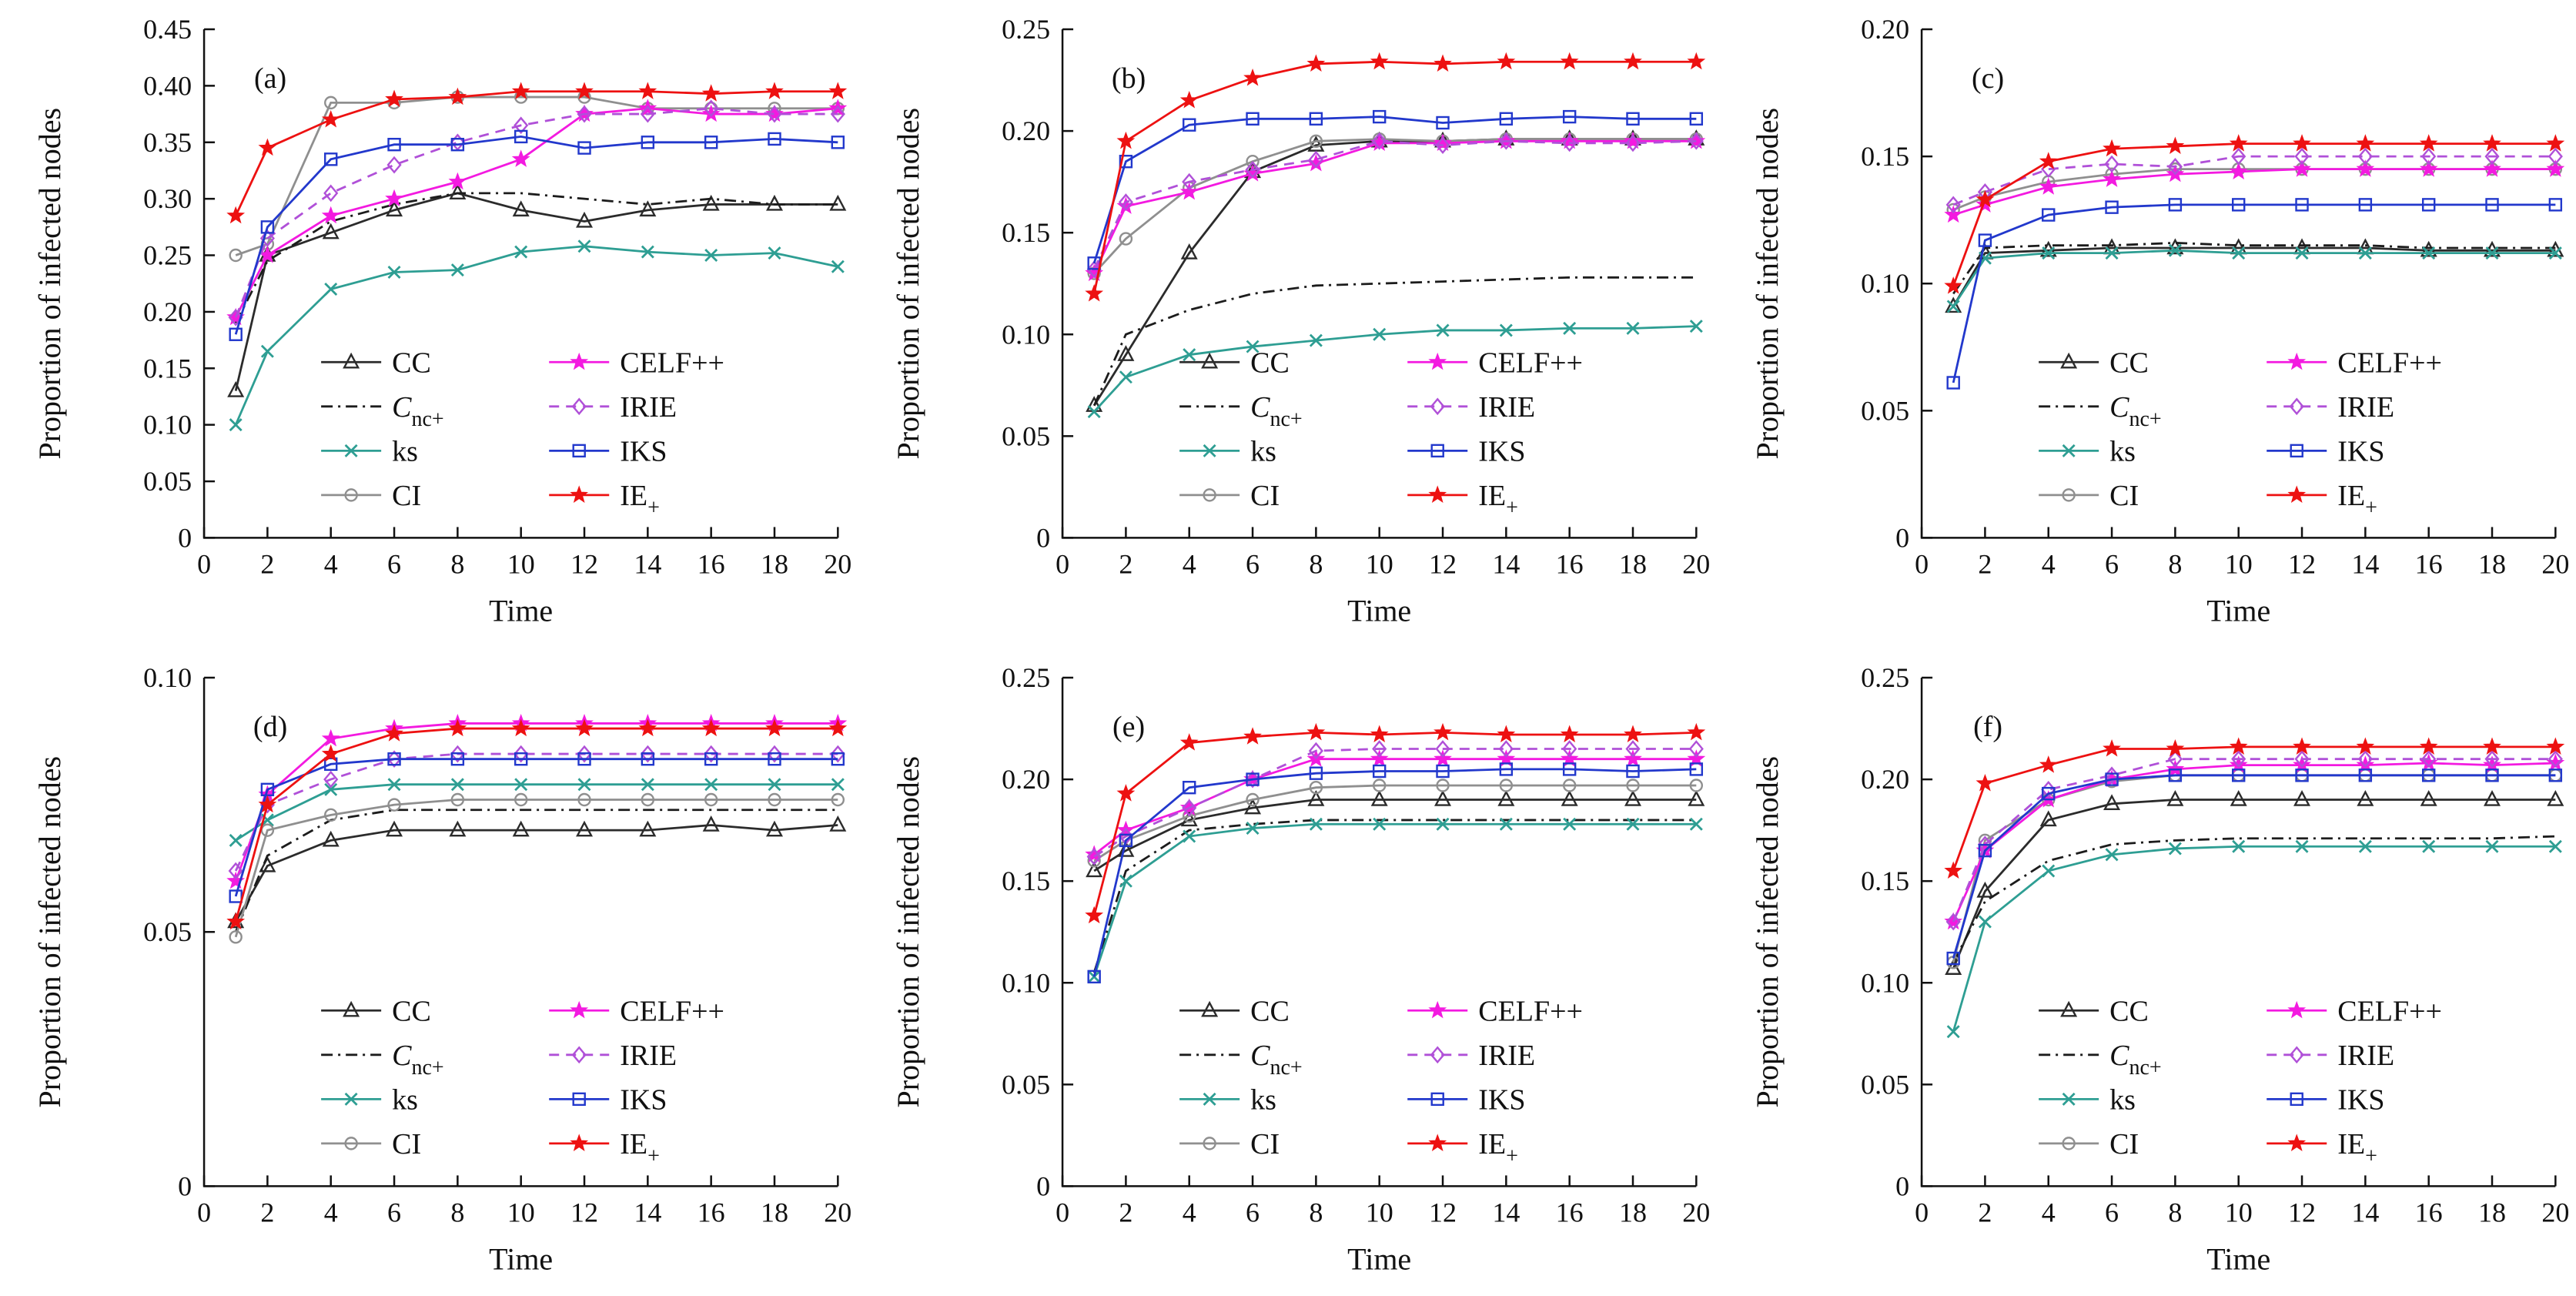  I want to click on series-line-CI, so click(536, 175).